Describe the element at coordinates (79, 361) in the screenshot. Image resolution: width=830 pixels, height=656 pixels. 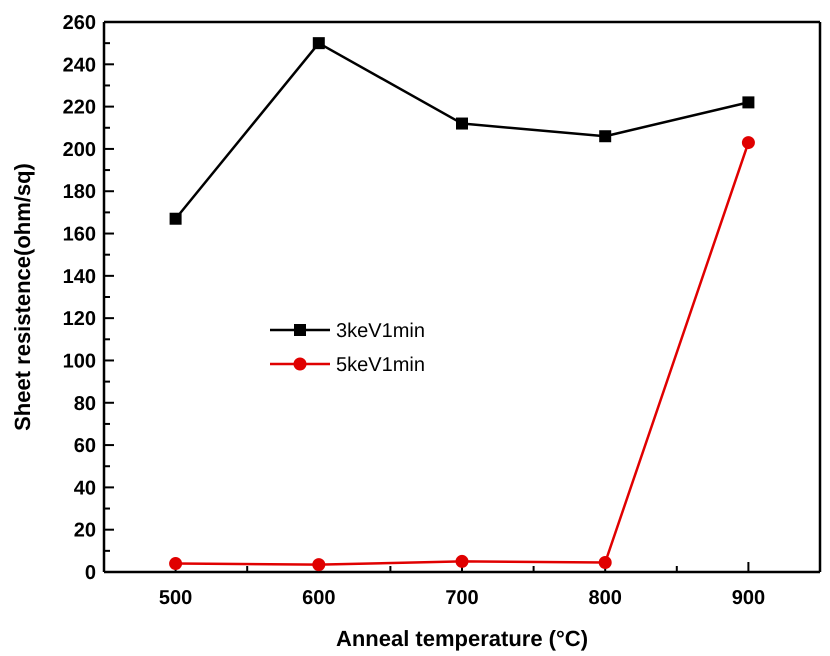
I see `y-tick-label: 100` at that location.